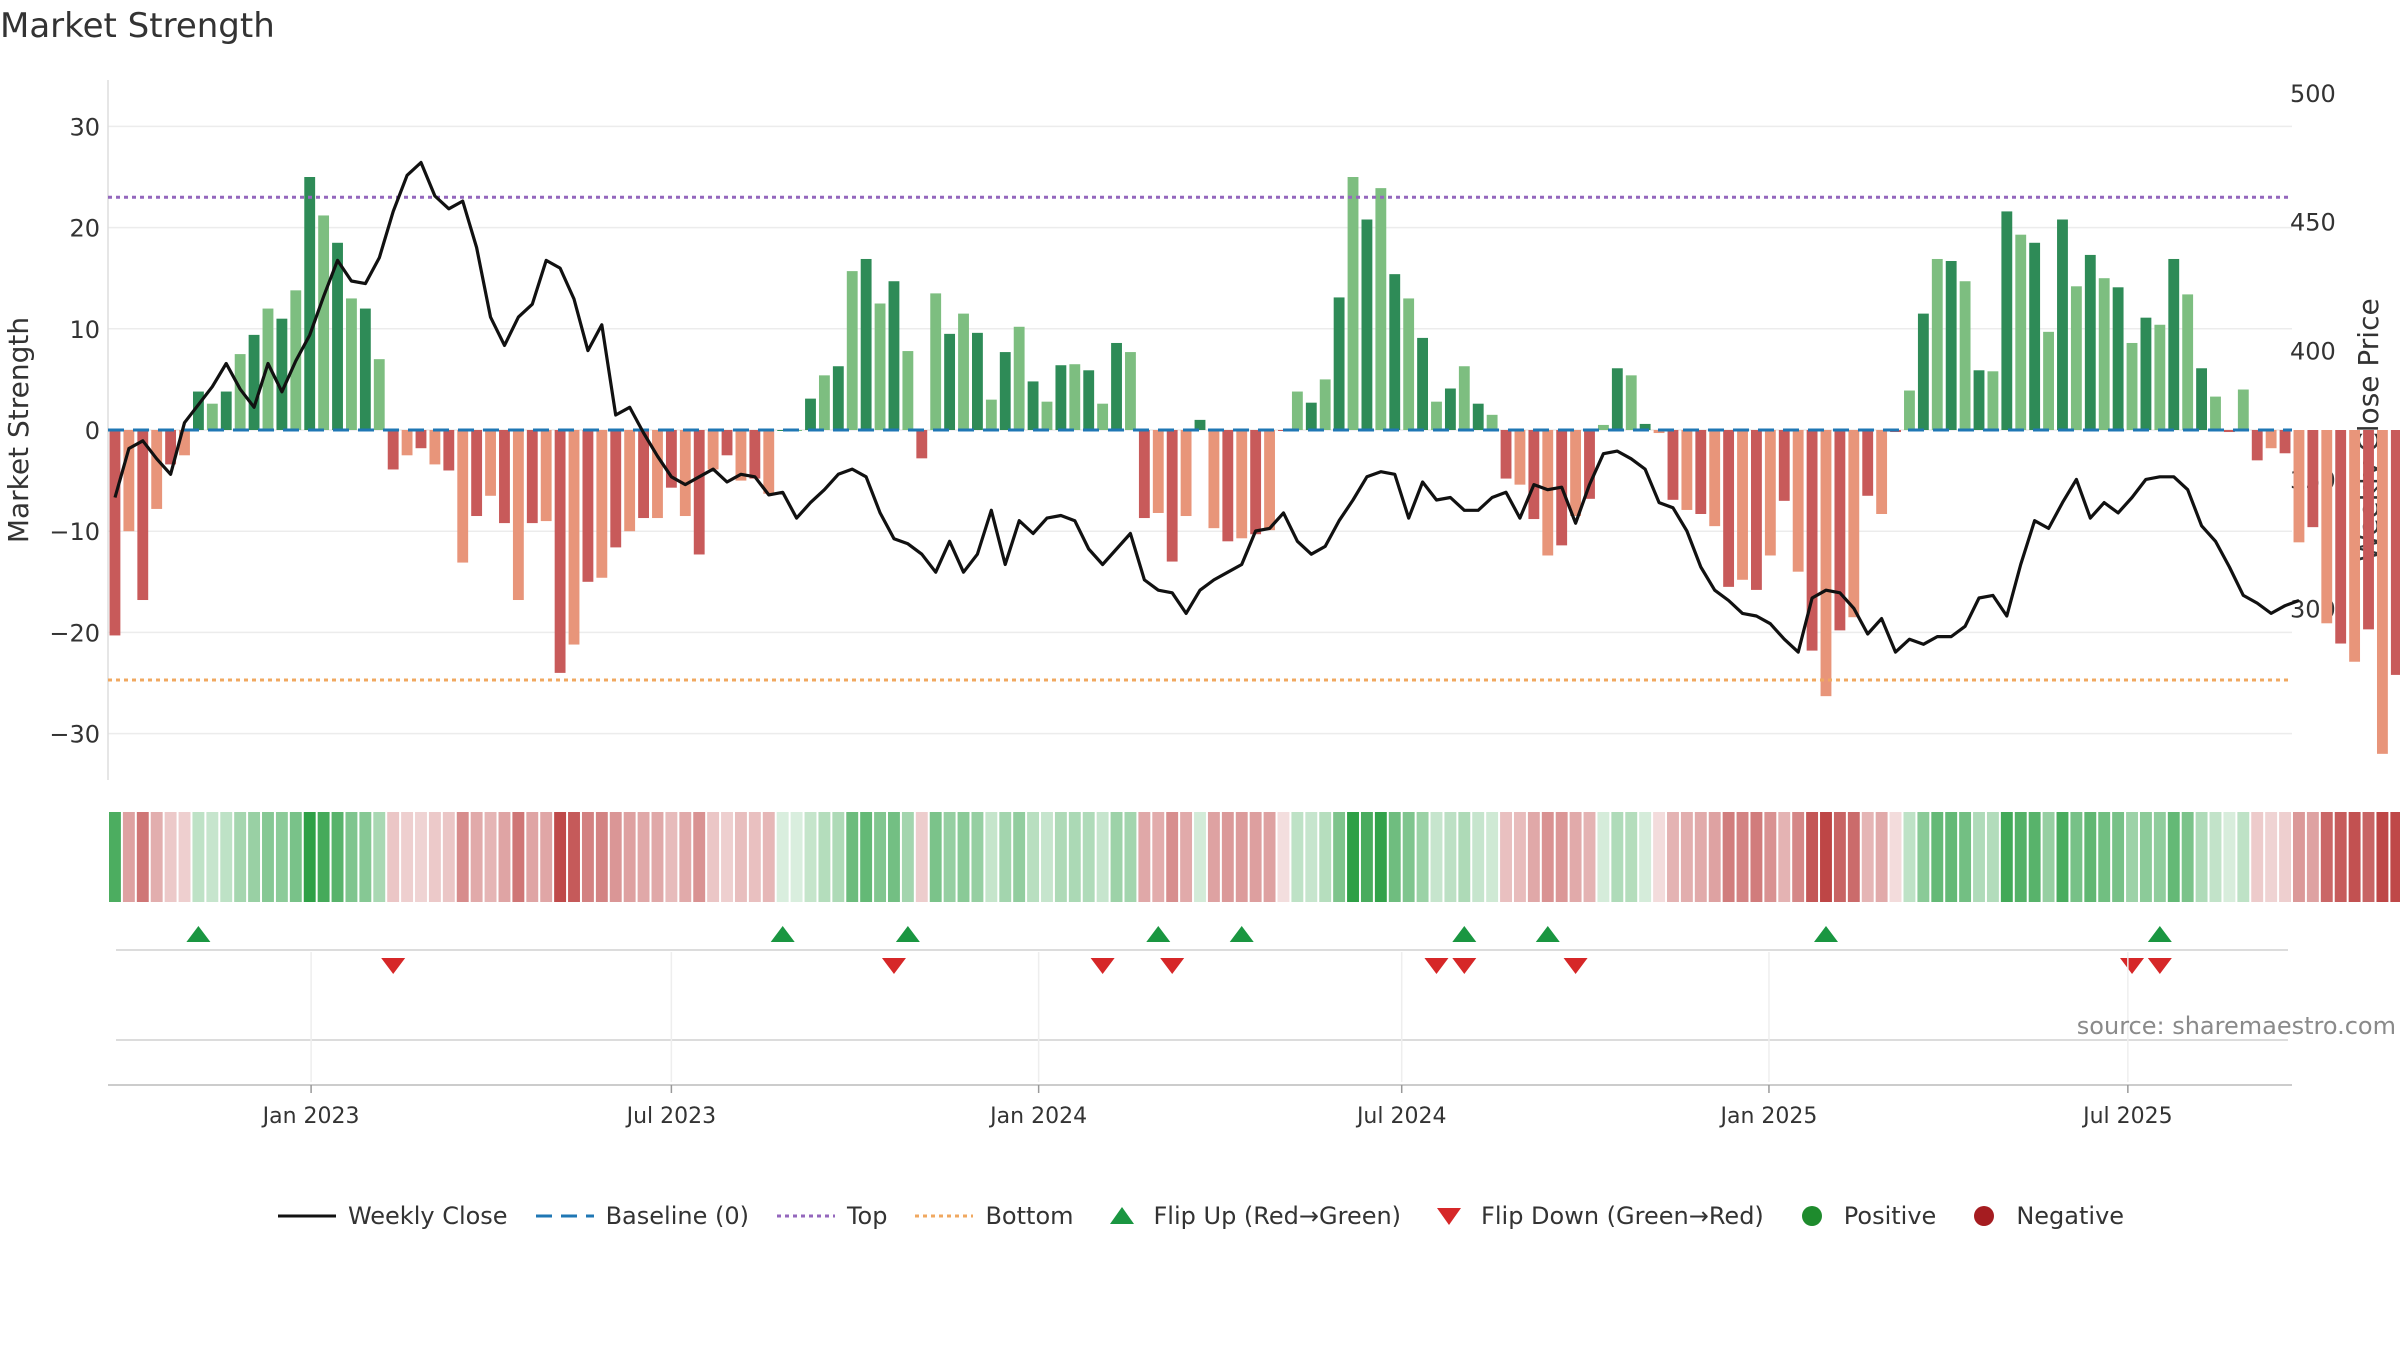  Describe the element at coordinates (993, 1216) in the screenshot. I see `legend-item-bottom: Bottom` at that location.